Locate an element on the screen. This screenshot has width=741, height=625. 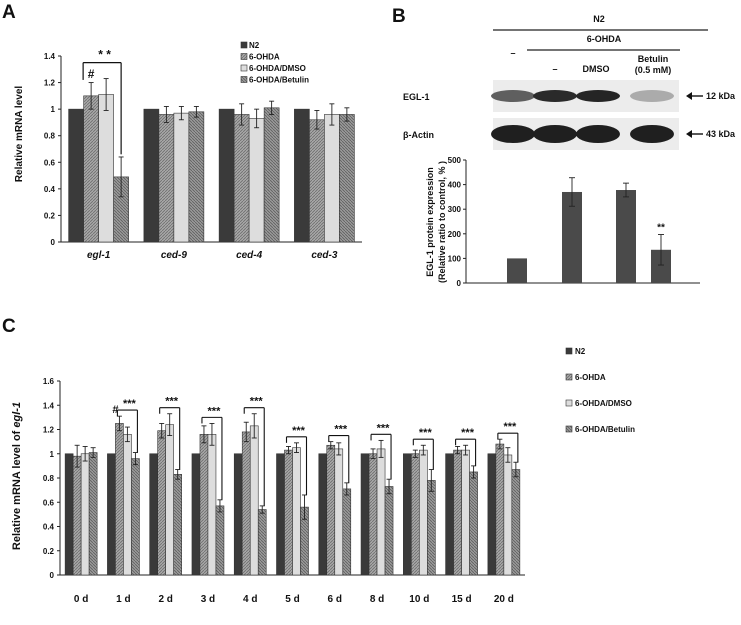
blot-lane-label-1: – is located at coordinates (512, 53).